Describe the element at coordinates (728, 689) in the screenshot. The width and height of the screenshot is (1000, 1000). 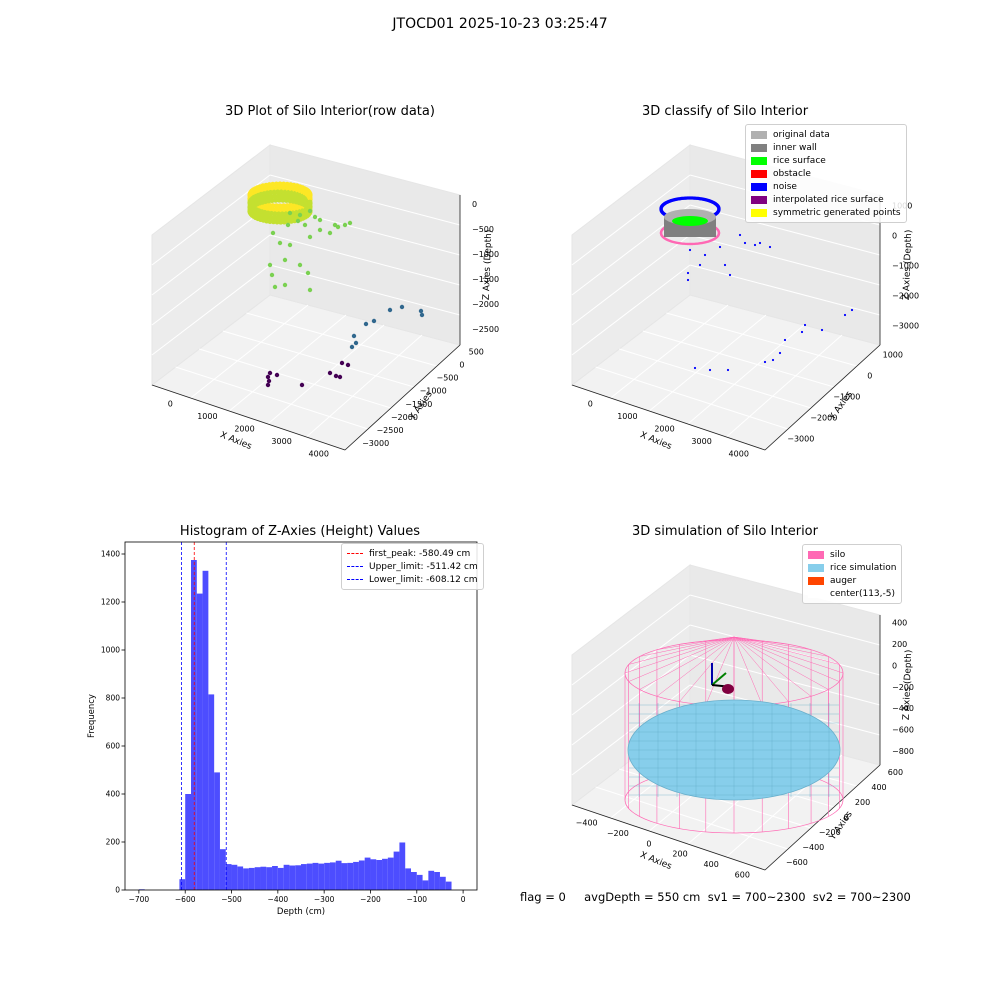
I see `auger` at that location.